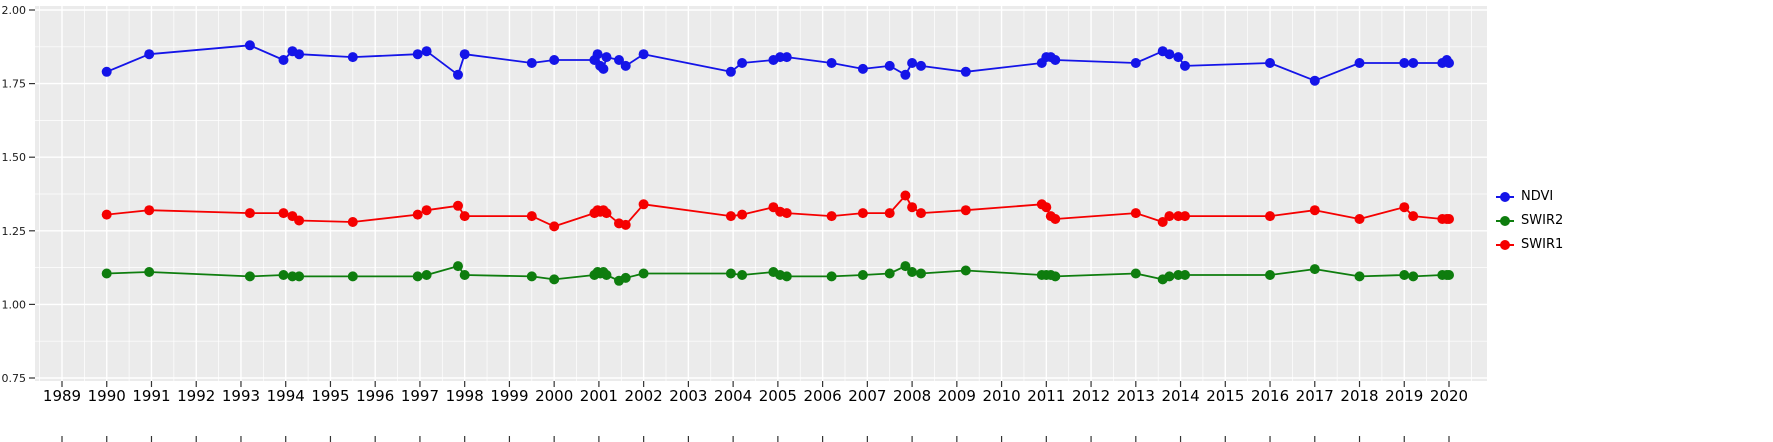  I want to click on x-tick-label: 2006, so click(823, 396).